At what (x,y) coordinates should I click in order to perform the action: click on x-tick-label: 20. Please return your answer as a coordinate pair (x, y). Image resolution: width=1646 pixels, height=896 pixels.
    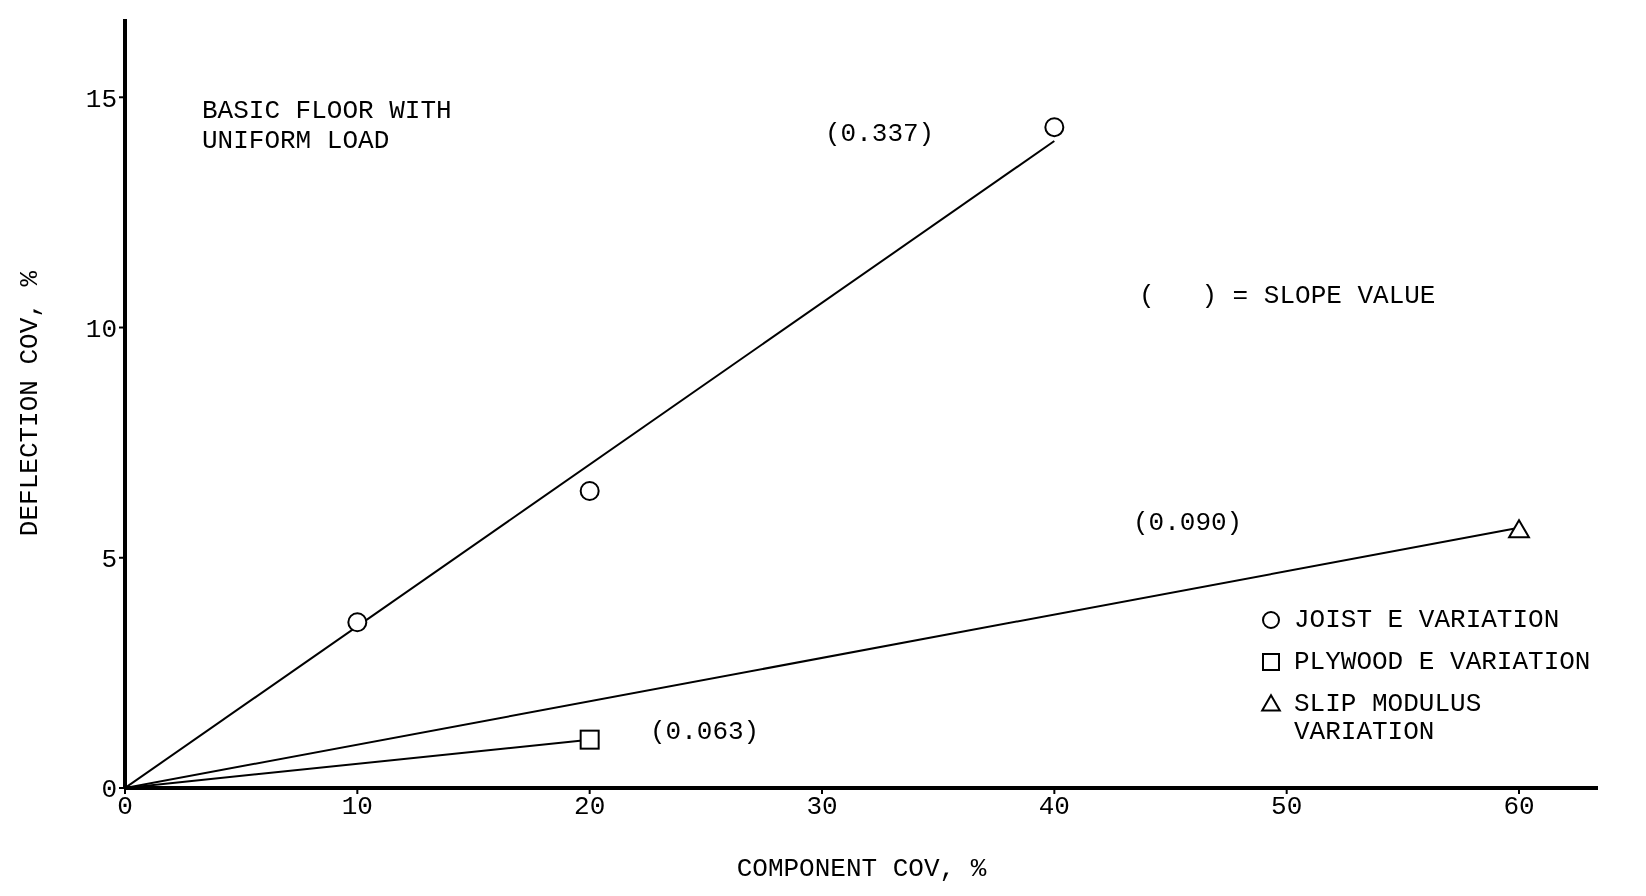
    Looking at the image, I should click on (590, 807).